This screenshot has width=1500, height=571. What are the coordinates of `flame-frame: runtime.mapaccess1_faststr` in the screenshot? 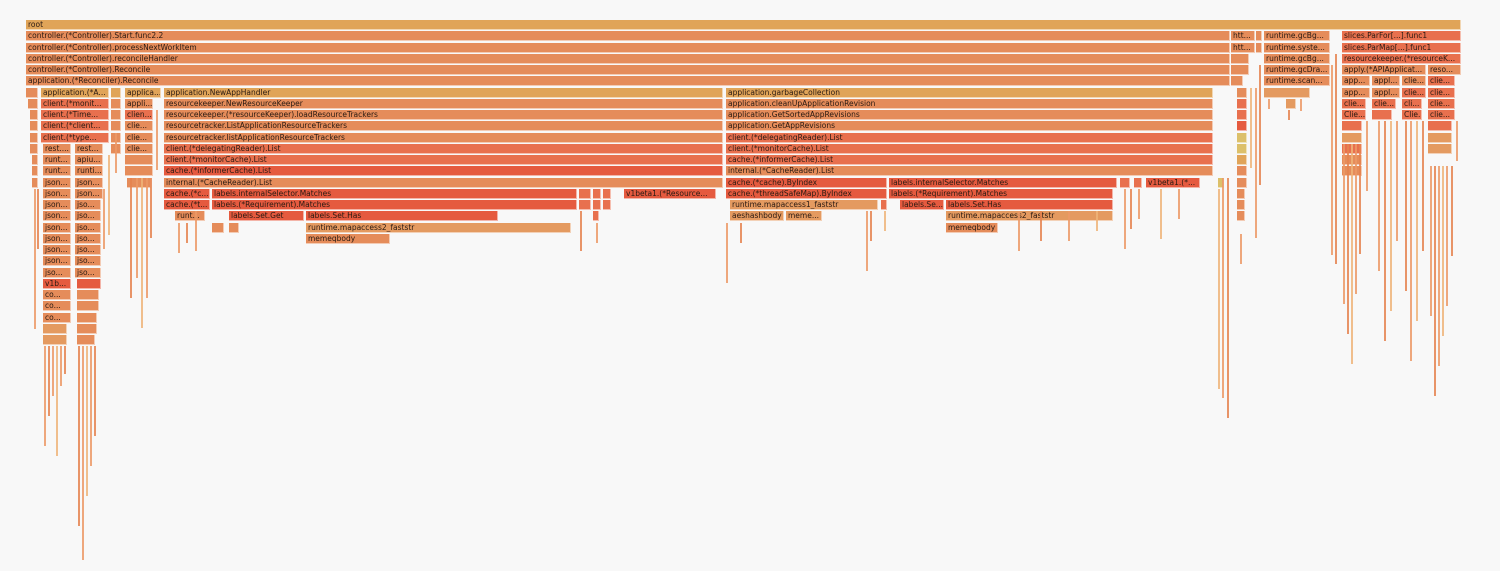 It's located at (804, 205).